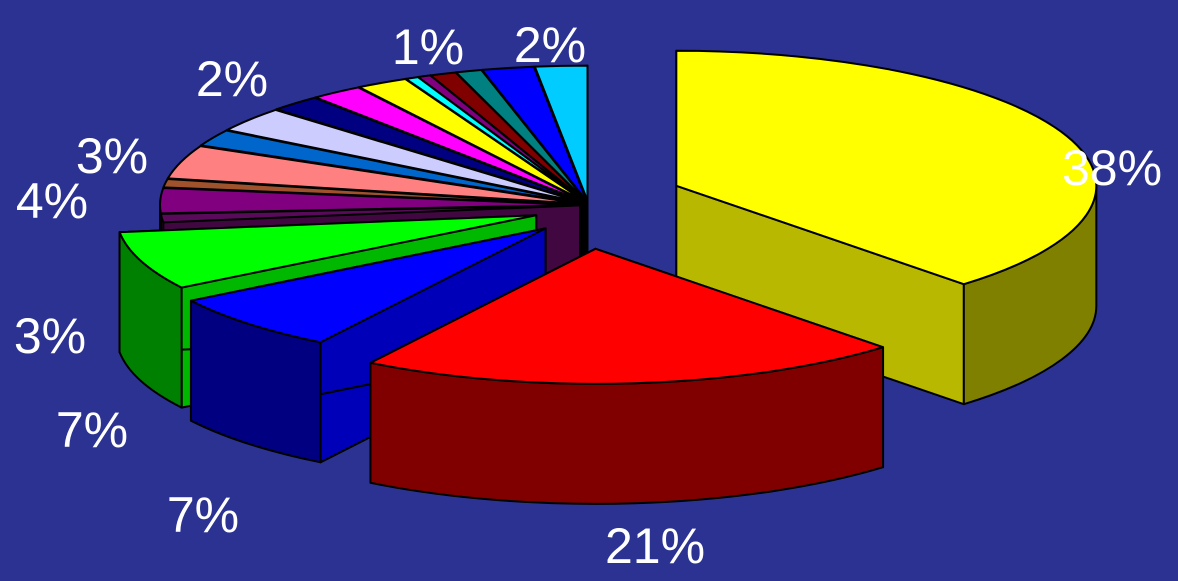 The height and width of the screenshot is (581, 1178). Describe the element at coordinates (1112, 168) in the screenshot. I see `slice-percent-label: 38%` at that location.